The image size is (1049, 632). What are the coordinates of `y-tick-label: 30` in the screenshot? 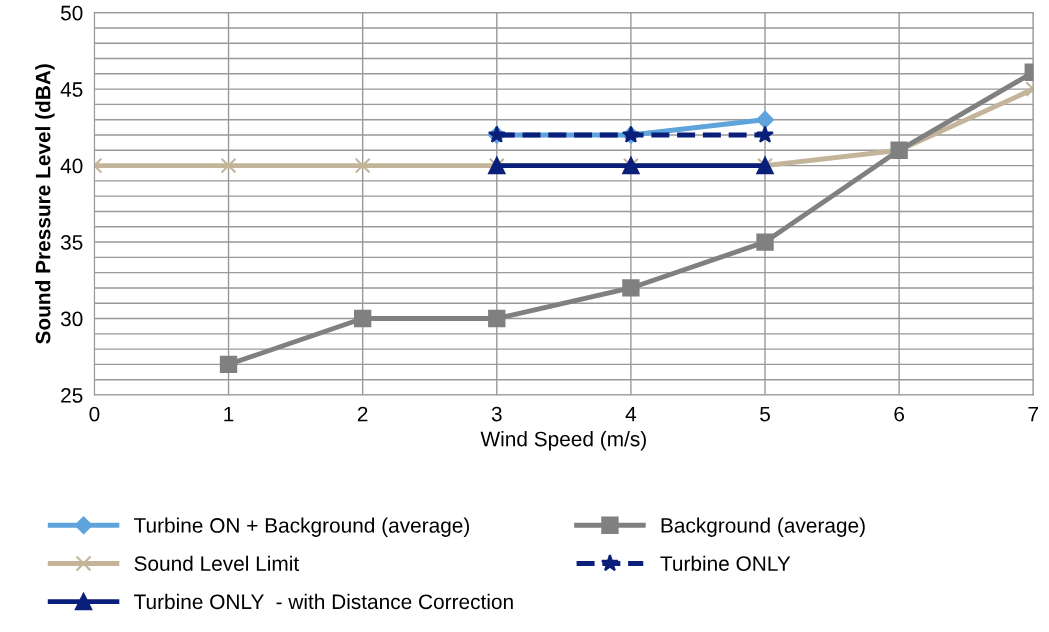 It's located at (71, 319).